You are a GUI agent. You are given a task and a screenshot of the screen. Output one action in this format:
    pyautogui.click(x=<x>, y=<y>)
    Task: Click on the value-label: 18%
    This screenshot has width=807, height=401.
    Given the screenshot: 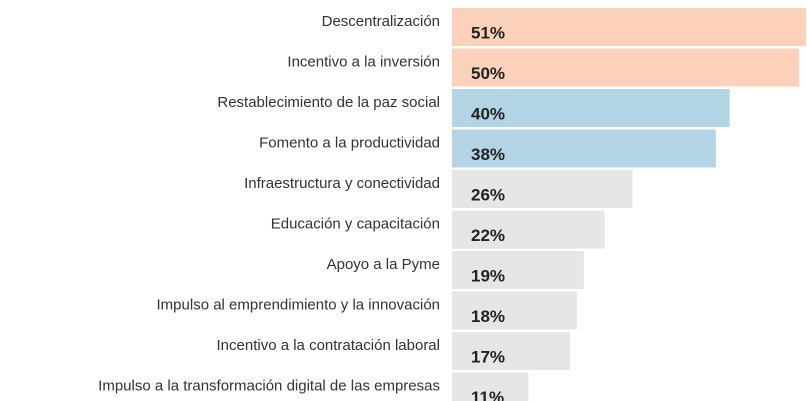 What is the action you would take?
    pyautogui.click(x=488, y=316)
    